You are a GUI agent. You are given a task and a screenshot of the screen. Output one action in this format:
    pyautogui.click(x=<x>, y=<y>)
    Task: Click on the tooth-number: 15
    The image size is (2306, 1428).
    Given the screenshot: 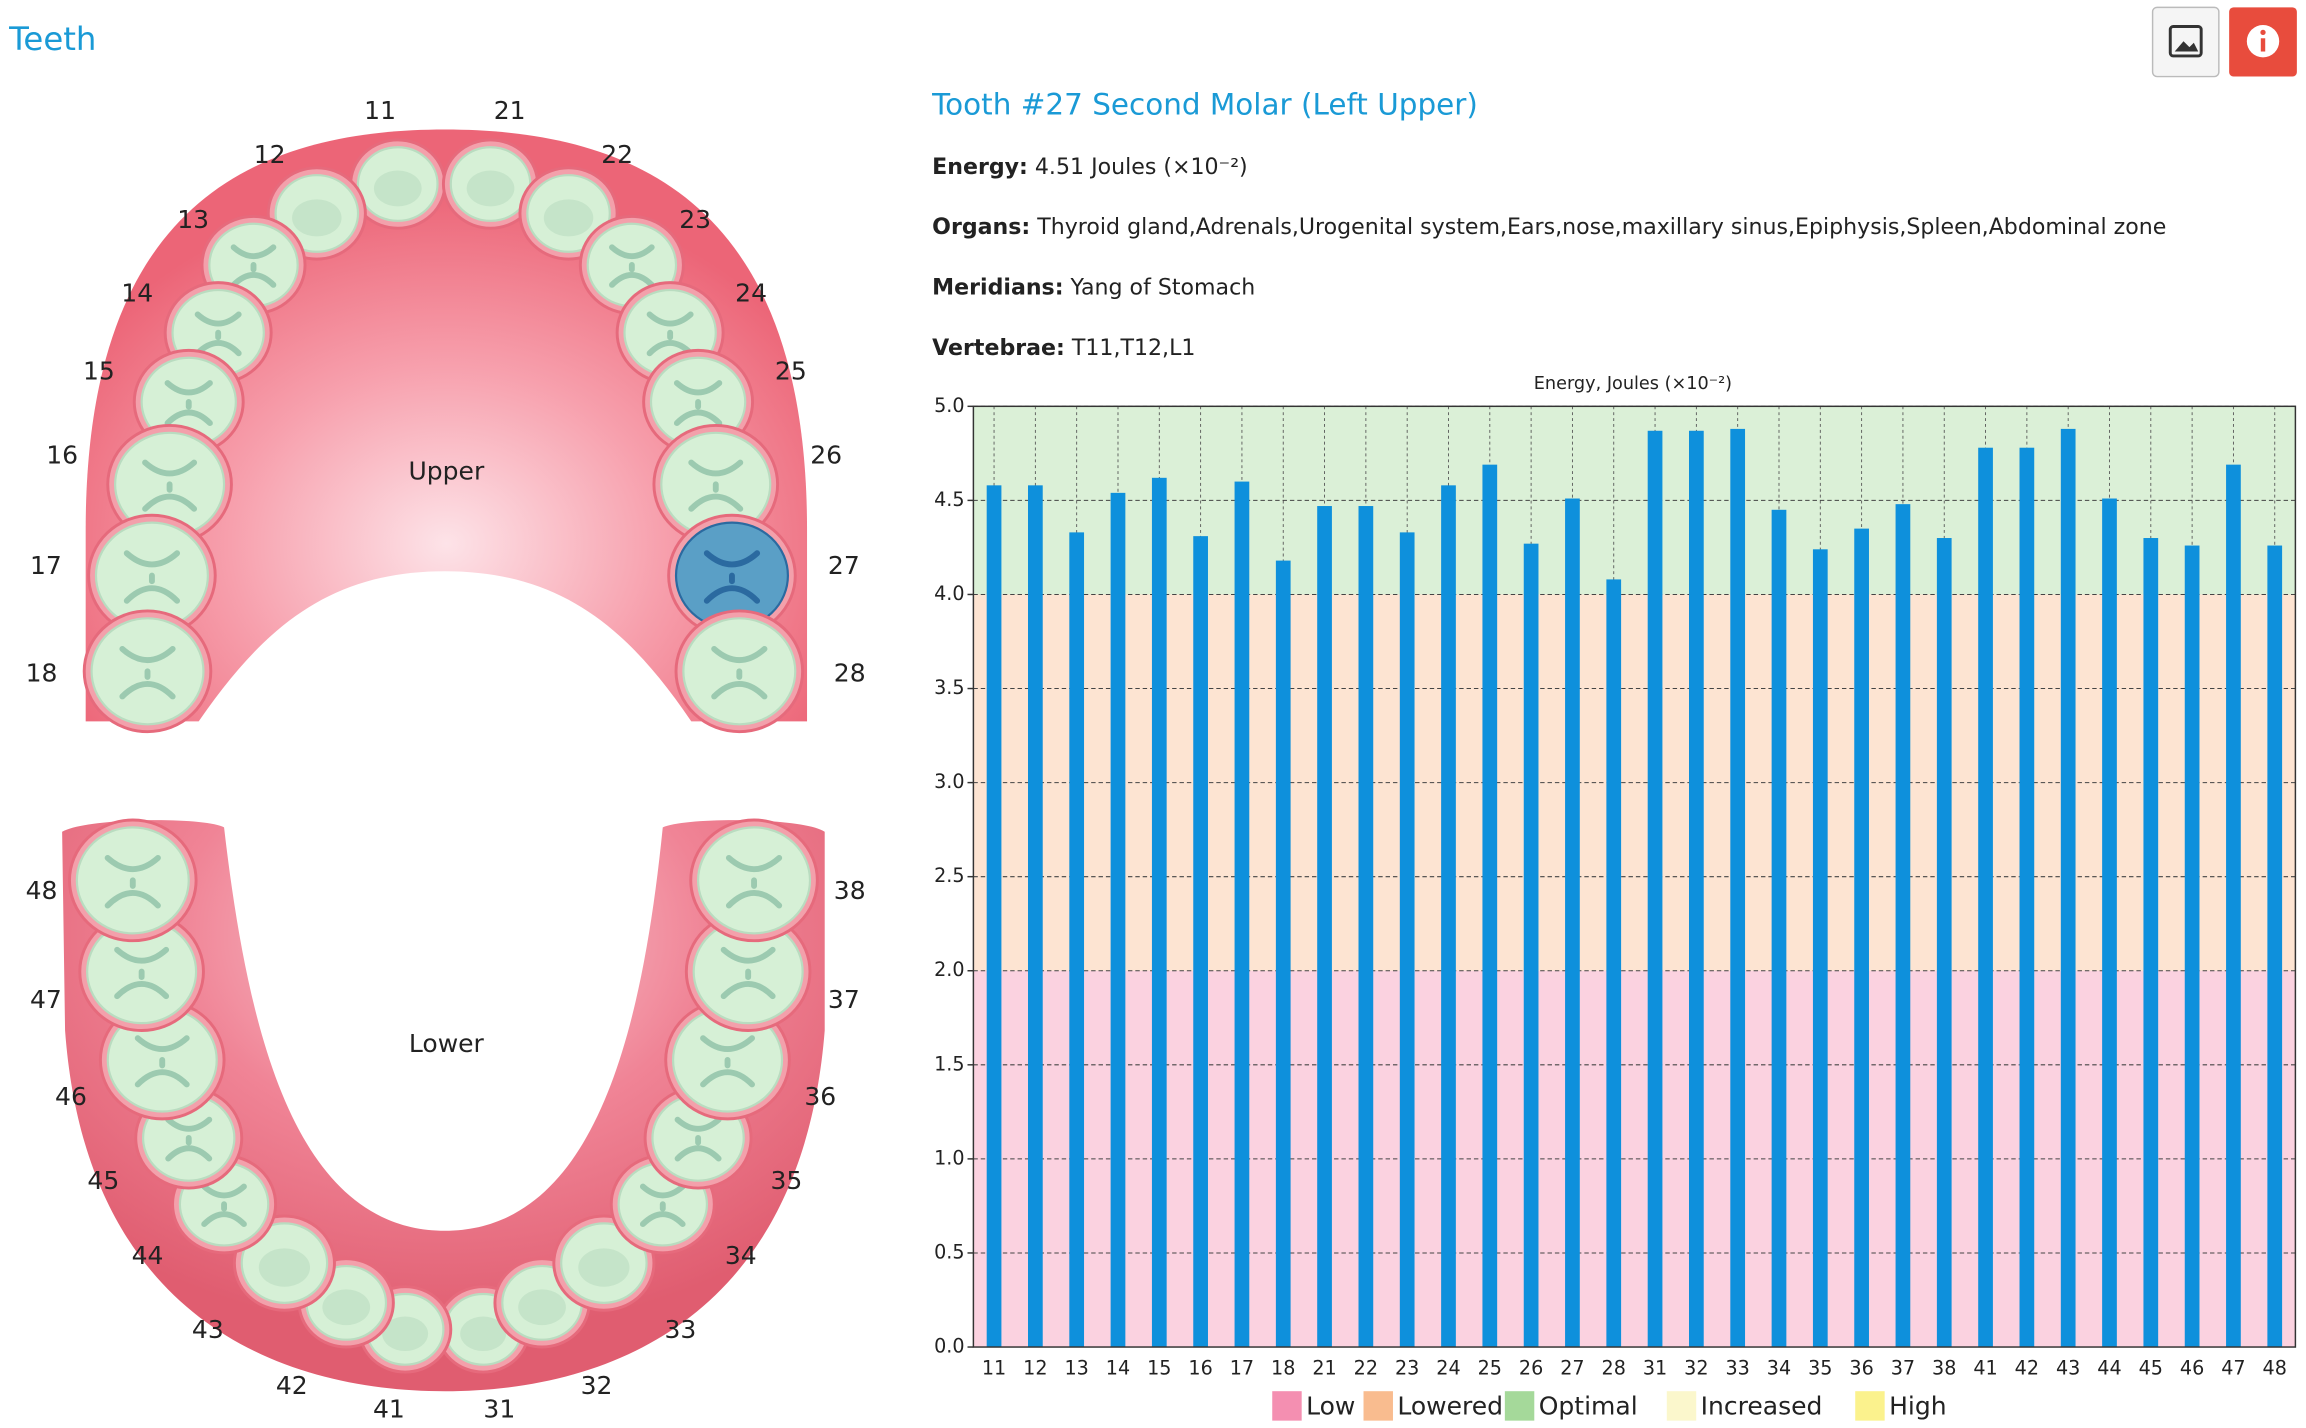 What is the action you would take?
    pyautogui.click(x=99, y=370)
    